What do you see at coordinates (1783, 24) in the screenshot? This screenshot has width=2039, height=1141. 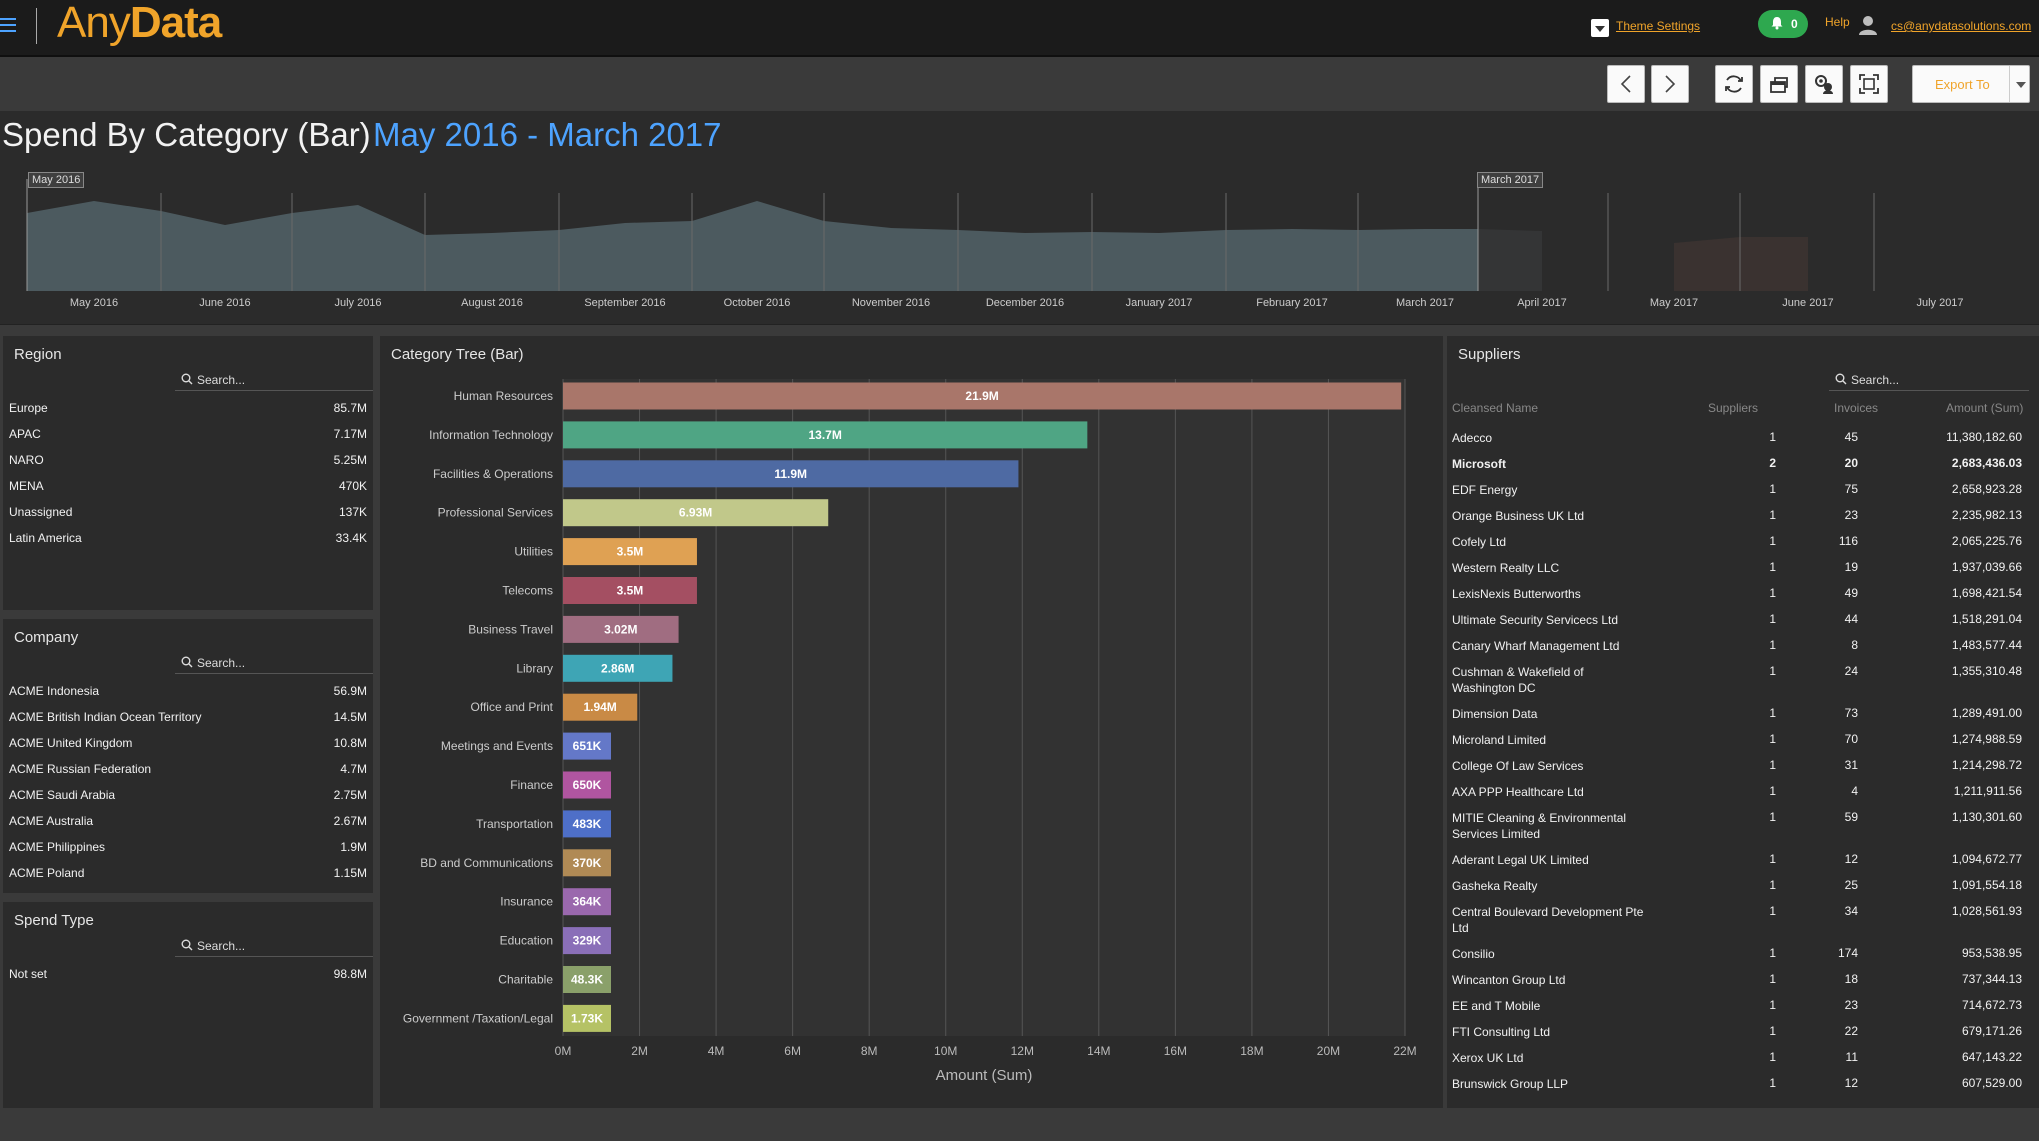 I see `notifications-button: 0` at bounding box center [1783, 24].